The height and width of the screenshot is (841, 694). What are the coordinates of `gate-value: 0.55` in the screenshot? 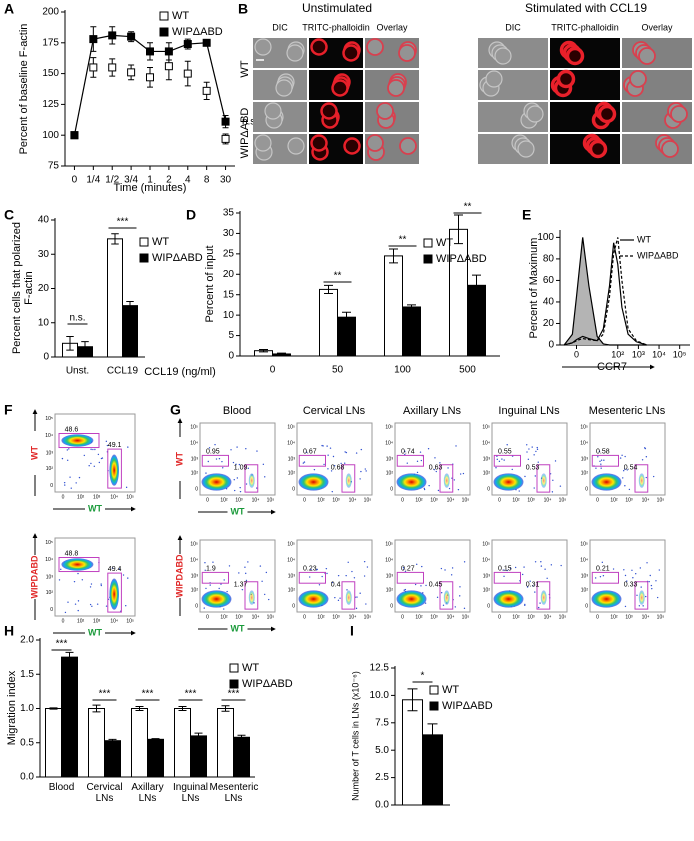 It's located at (505, 452).